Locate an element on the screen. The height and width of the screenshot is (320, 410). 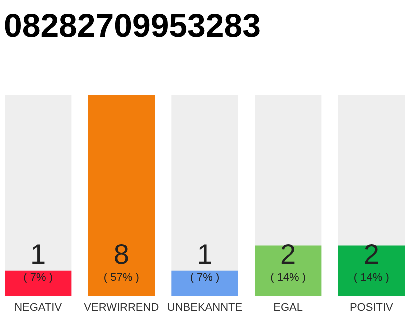
x-tick-label: UNBEKANNTE is located at coordinates (205, 308).